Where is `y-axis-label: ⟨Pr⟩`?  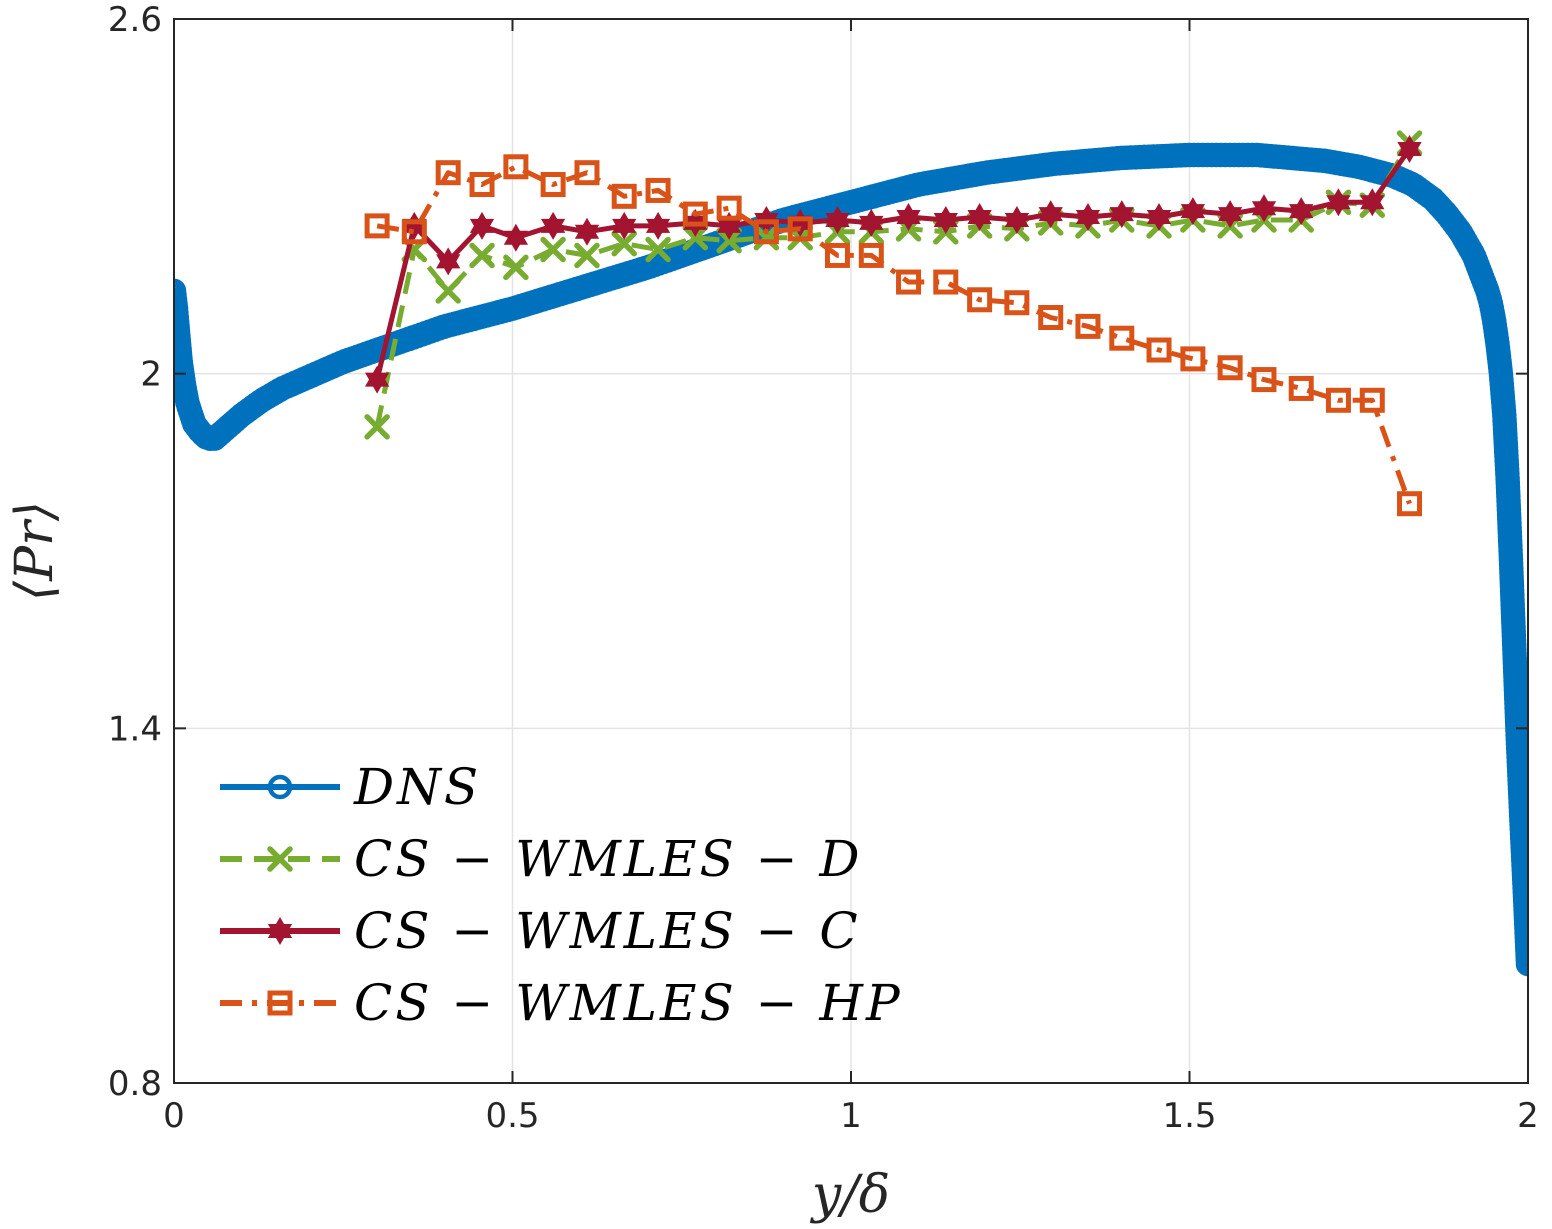
y-axis-label: ⟨Pr⟩ is located at coordinates (35, 551).